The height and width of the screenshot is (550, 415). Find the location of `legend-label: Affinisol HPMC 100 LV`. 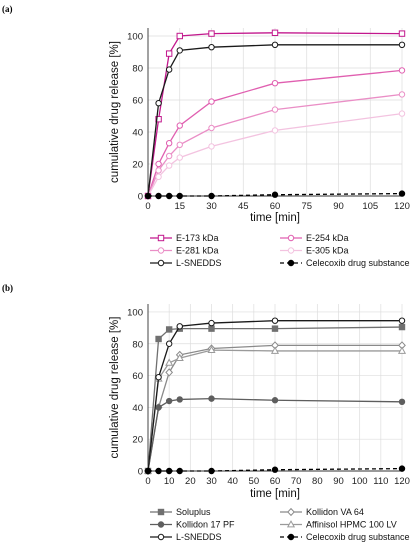

legend-label: Affinisol HPMC 100 LV is located at coordinates (351, 525).